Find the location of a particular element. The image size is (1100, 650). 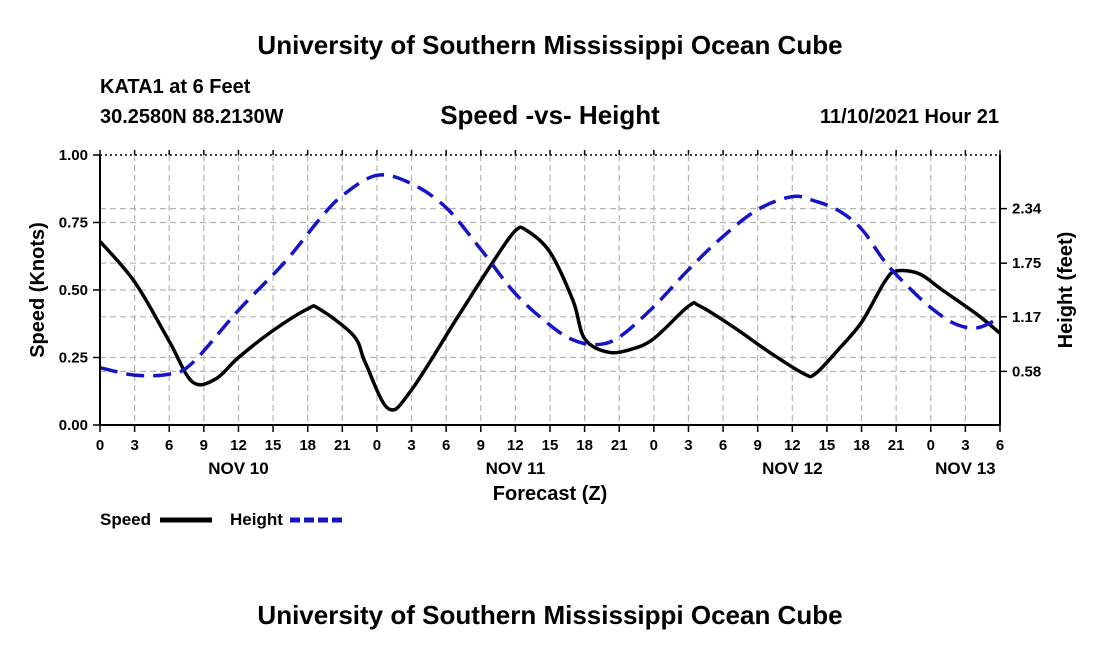

x-date-label: NOV 13 is located at coordinates (965, 468).